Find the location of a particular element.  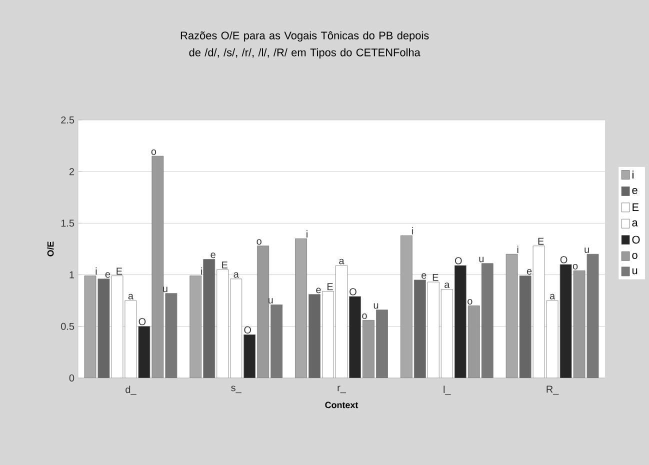

x-tick-label: d_ is located at coordinates (131, 390).